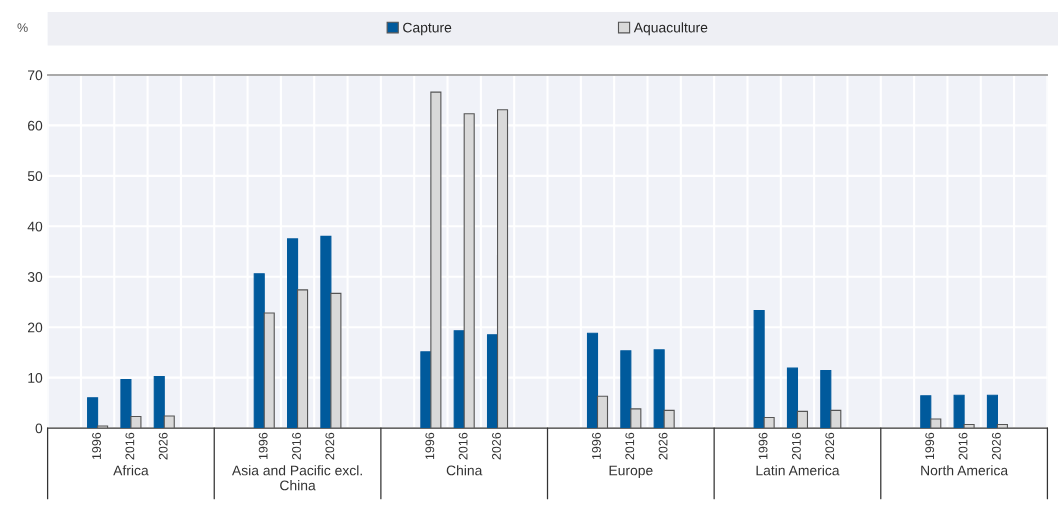 The image size is (1058, 517). I want to click on text: North America, so click(965, 470).